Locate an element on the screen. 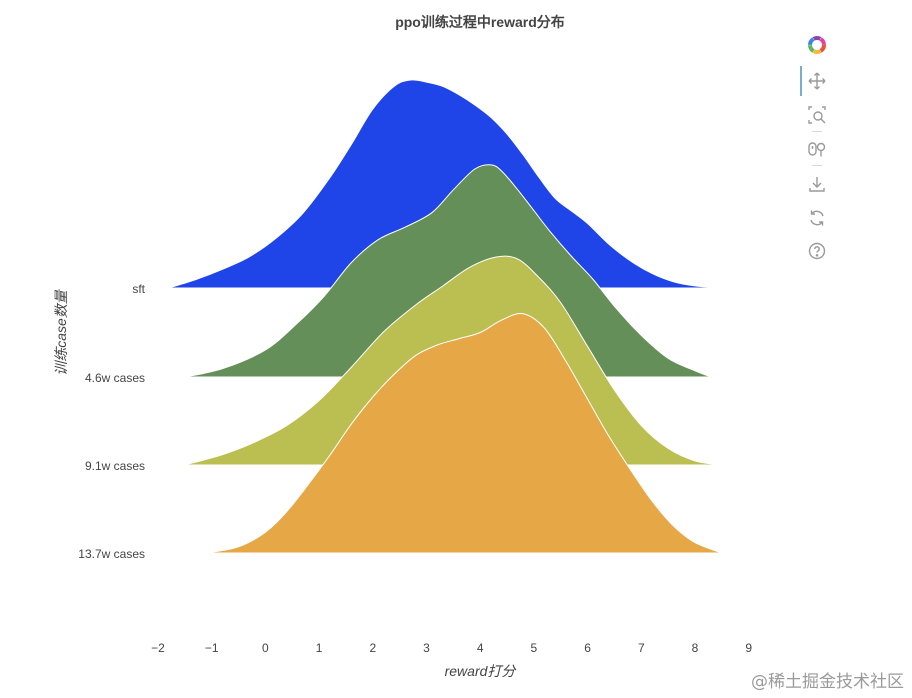 Image resolution: width=912 pixels, height=698 pixels. y-axis-label: 训练case数量 is located at coordinates (61, 332).